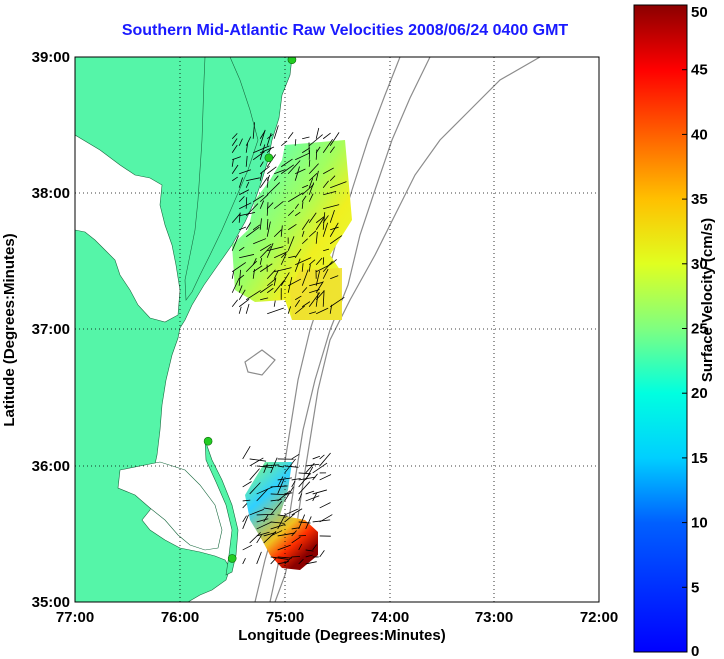 Image resolution: width=724 pixels, height=659 pixels. Describe the element at coordinates (269, 158) in the screenshot. I see `station-delmarva` at that location.